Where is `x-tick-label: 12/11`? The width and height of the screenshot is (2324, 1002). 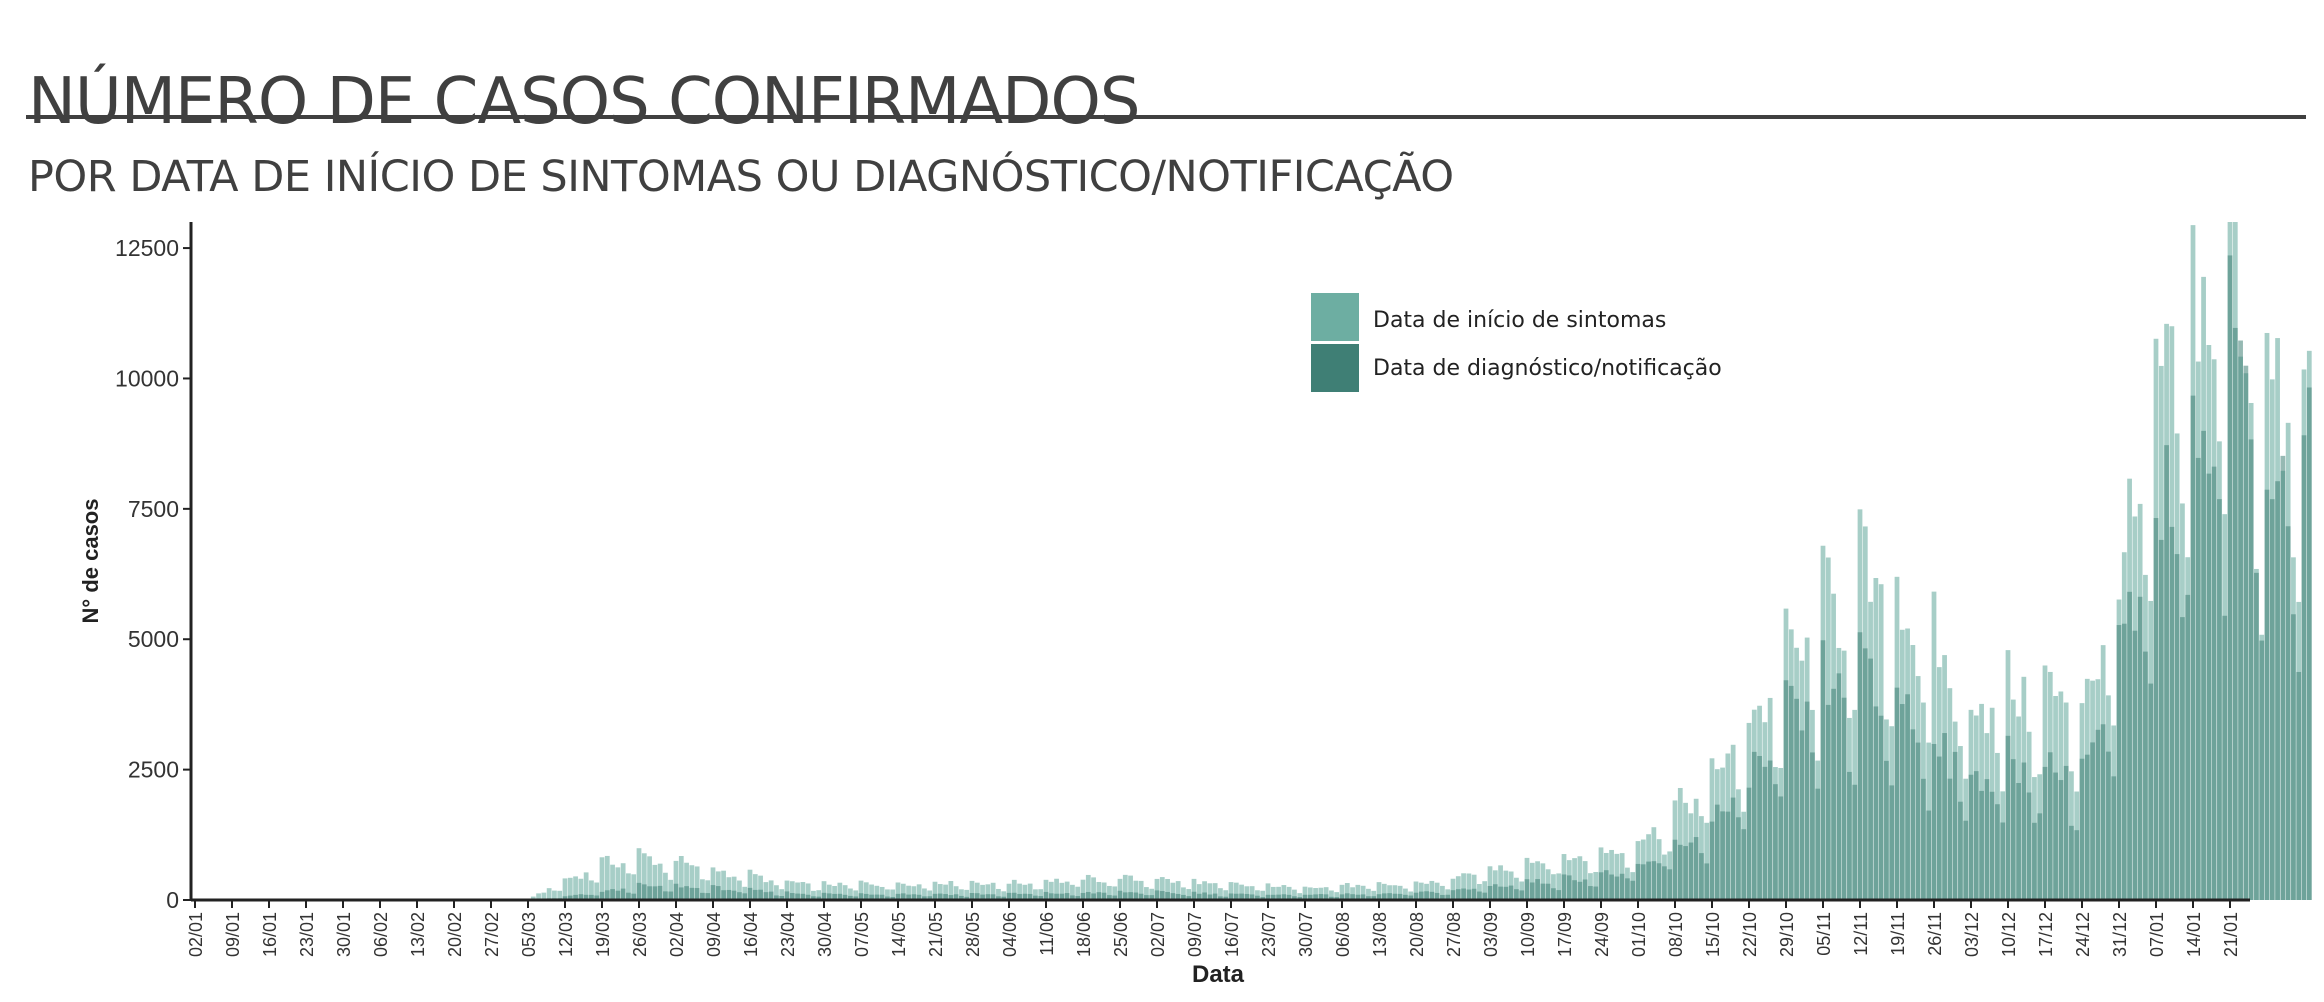
x-tick-label: 12/11 is located at coordinates (1861, 934).